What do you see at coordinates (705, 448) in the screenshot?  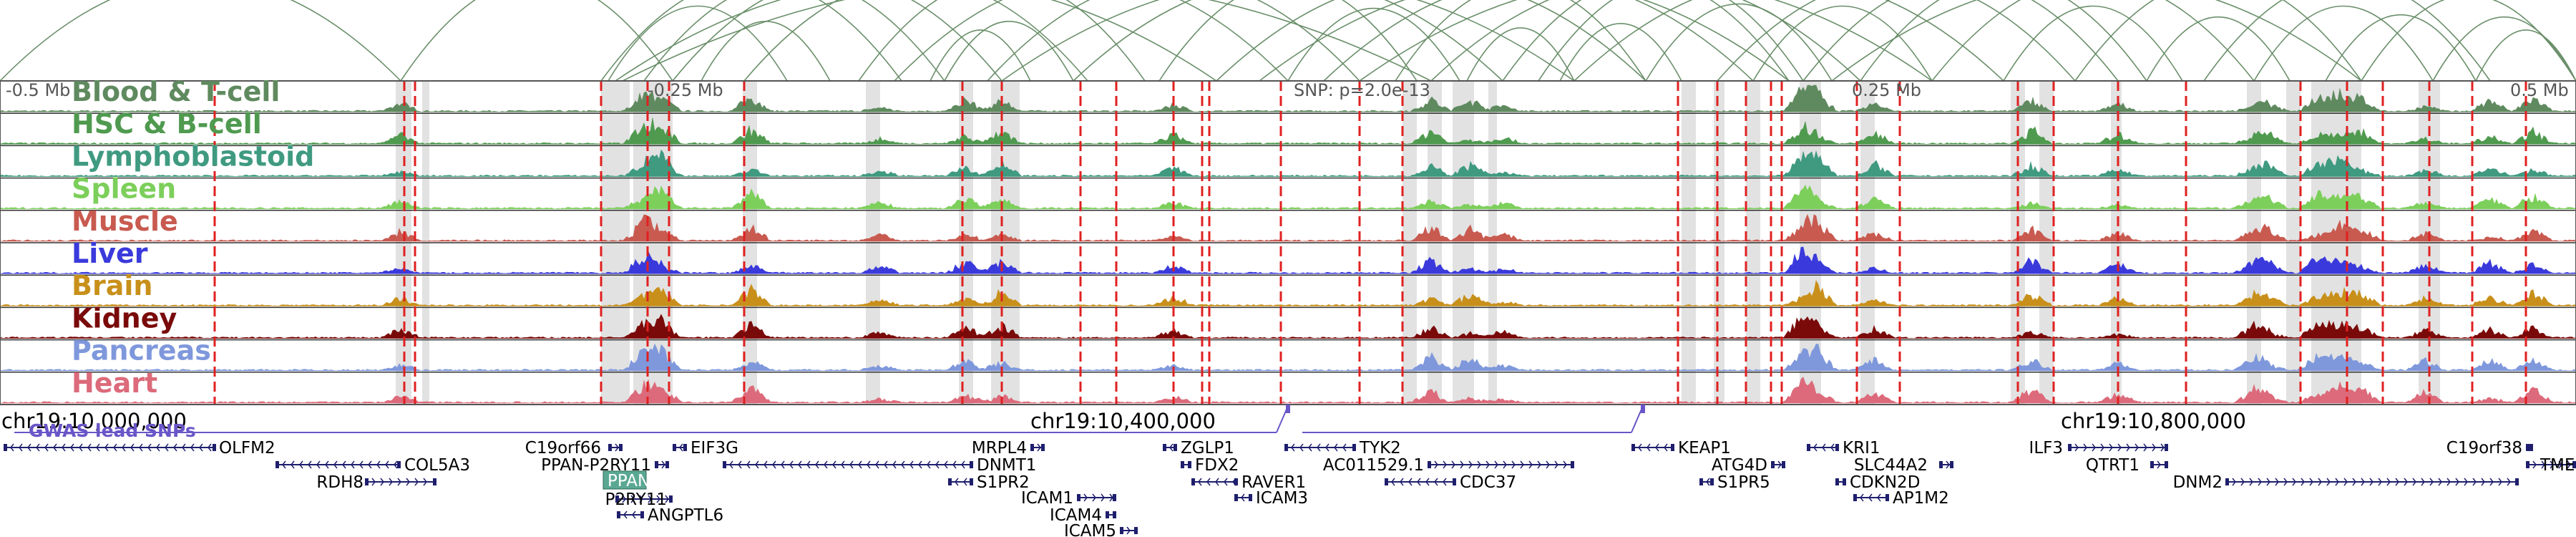 I see `gene-eif3g: EIF3G` at bounding box center [705, 448].